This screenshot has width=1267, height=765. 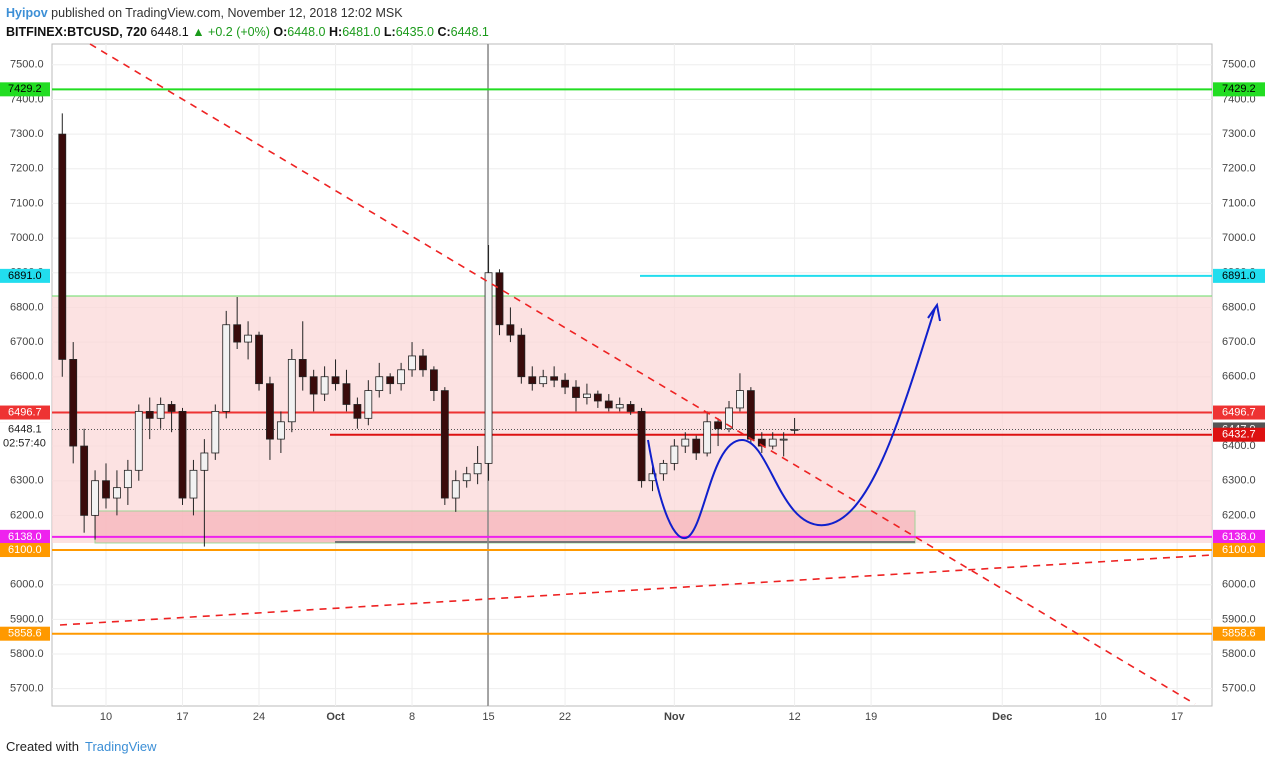 I want to click on last-price-text: 6448.1, so click(x=25, y=429).